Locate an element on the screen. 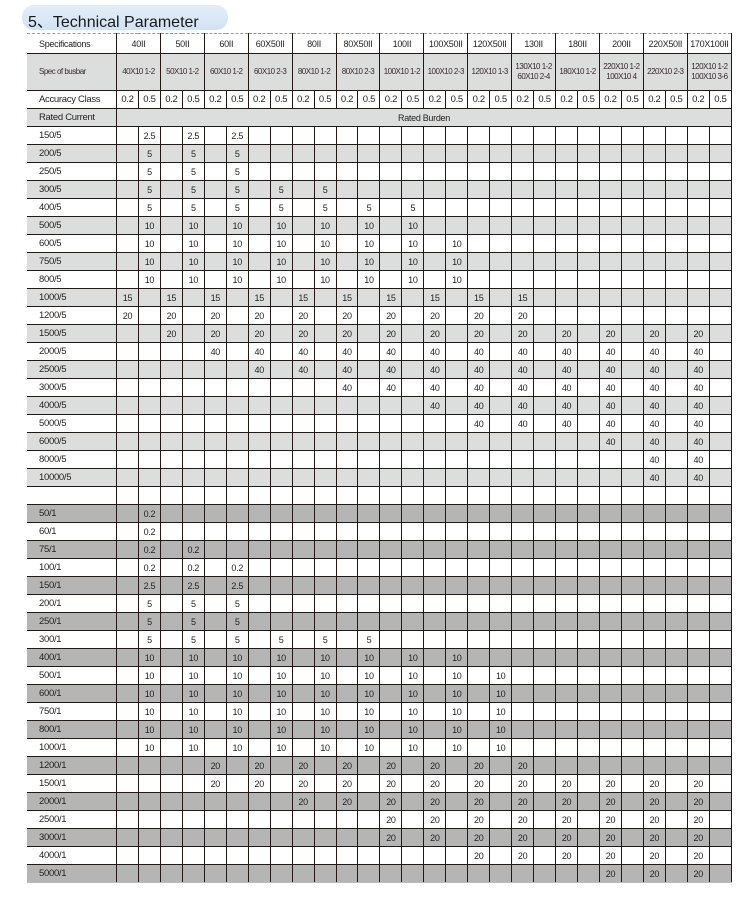 This screenshot has height=910, width=746. rated-current: 300/5 is located at coordinates (72, 189).